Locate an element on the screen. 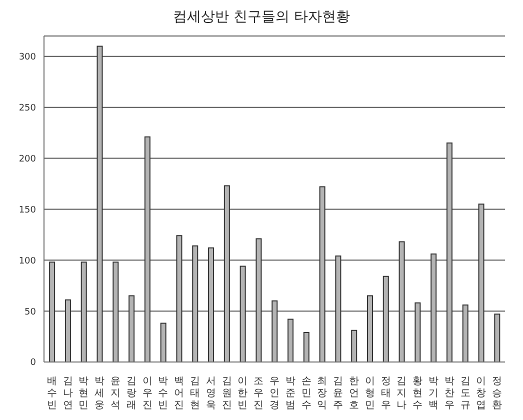 This screenshot has width=523, height=420. x-tick-label: 우인경 is located at coordinates (275, 393).